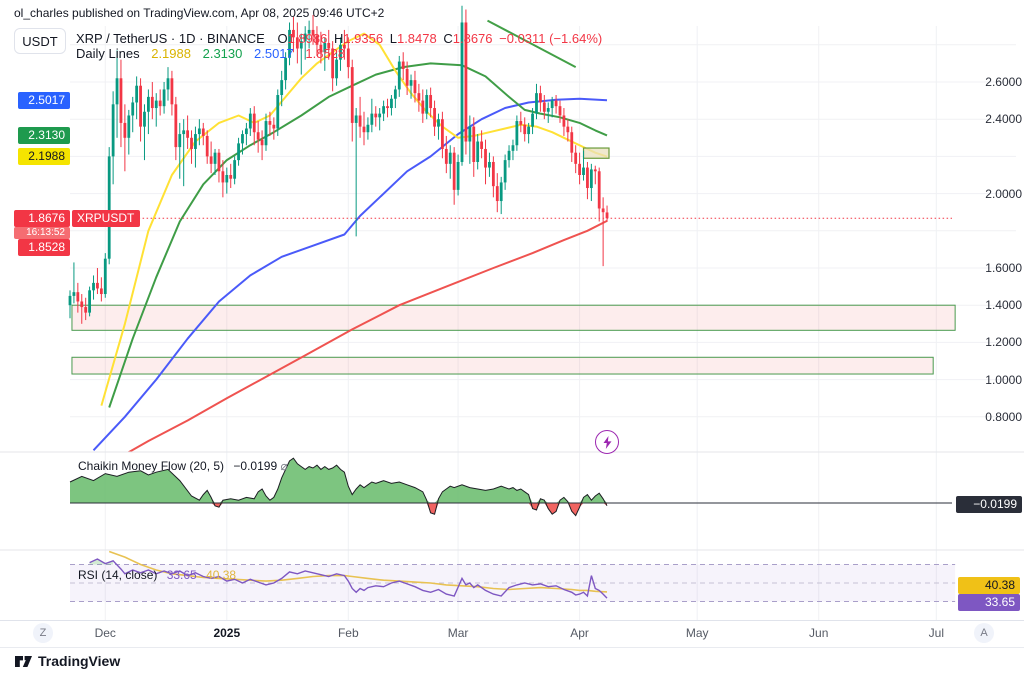  Describe the element at coordinates (936, 633) in the screenshot. I see `time-axis-label-Jul: Jul` at that location.